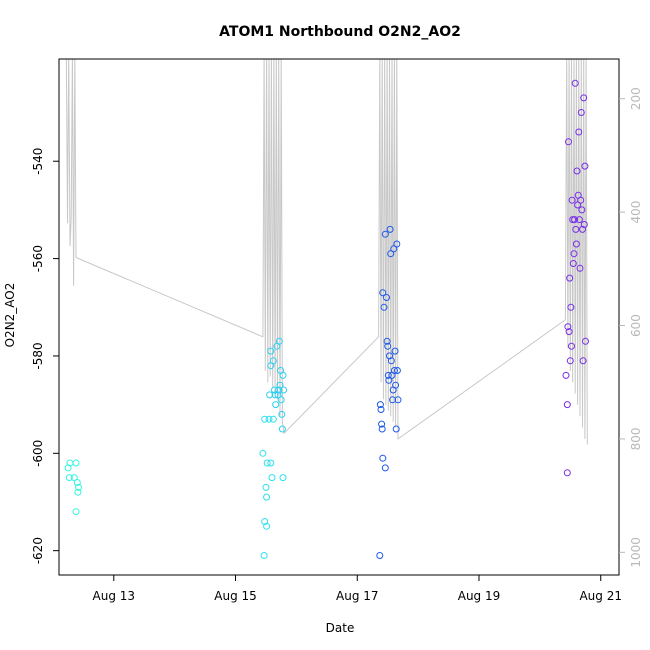  I want to click on y-tick-label: -560, so click(38, 258).